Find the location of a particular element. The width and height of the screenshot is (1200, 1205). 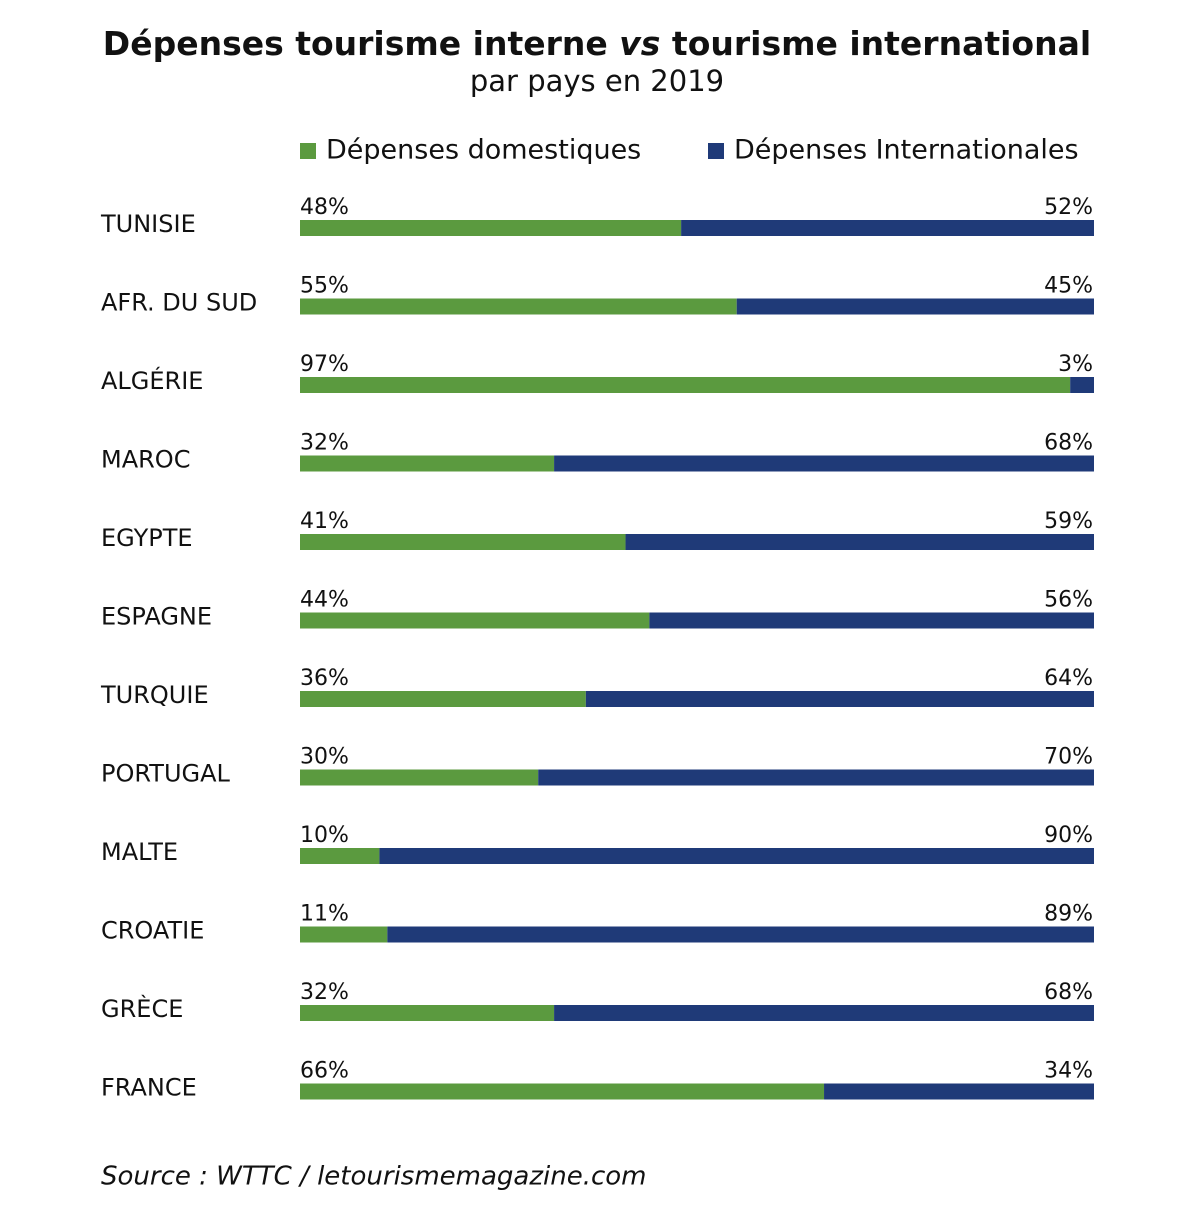

y-tick-label: ALGÉRIE is located at coordinates (152, 380).